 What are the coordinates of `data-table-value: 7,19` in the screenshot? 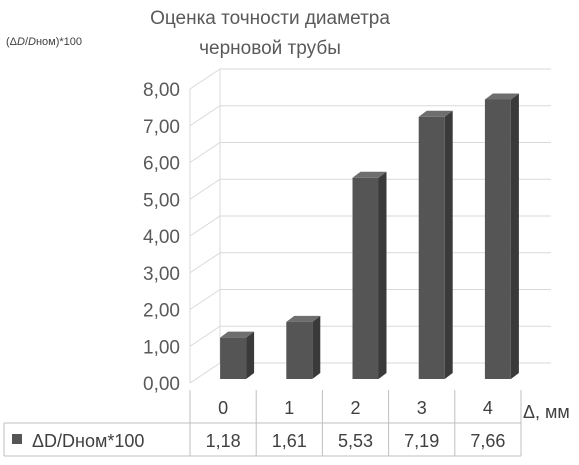 It's located at (421, 441).